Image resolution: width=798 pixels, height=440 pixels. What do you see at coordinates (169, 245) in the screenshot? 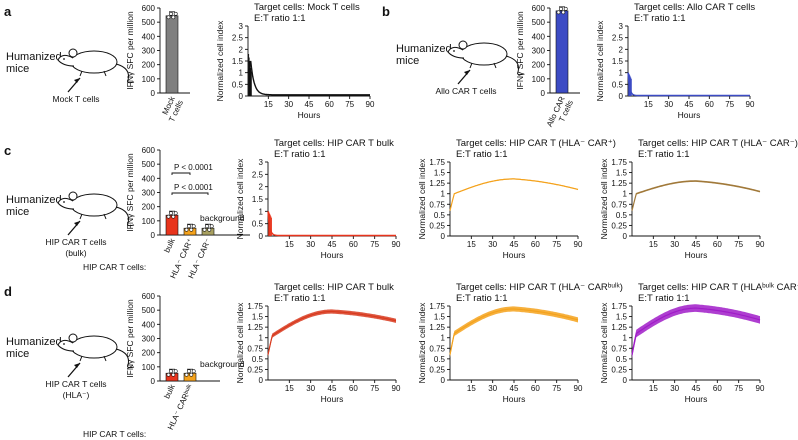
I see `bar-label-line: bulk` at bounding box center [169, 245].